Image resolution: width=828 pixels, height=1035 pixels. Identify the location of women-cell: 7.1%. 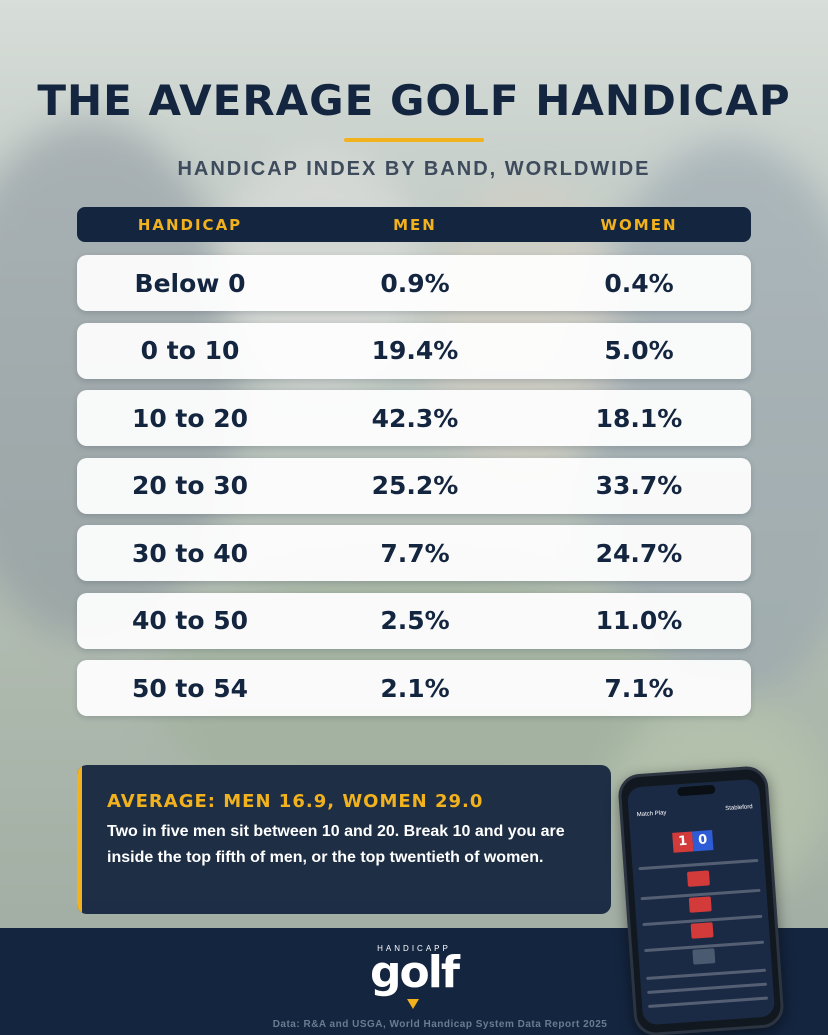
(639, 688).